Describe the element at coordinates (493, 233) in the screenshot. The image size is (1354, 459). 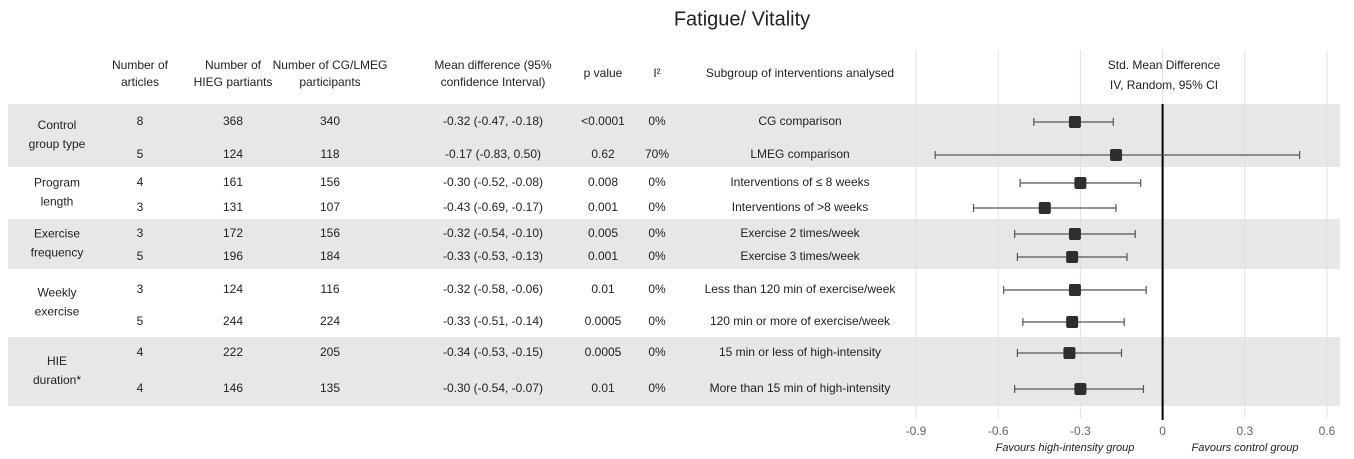
I see `cell: -0.32 (-0.54, -0.10)` at that location.